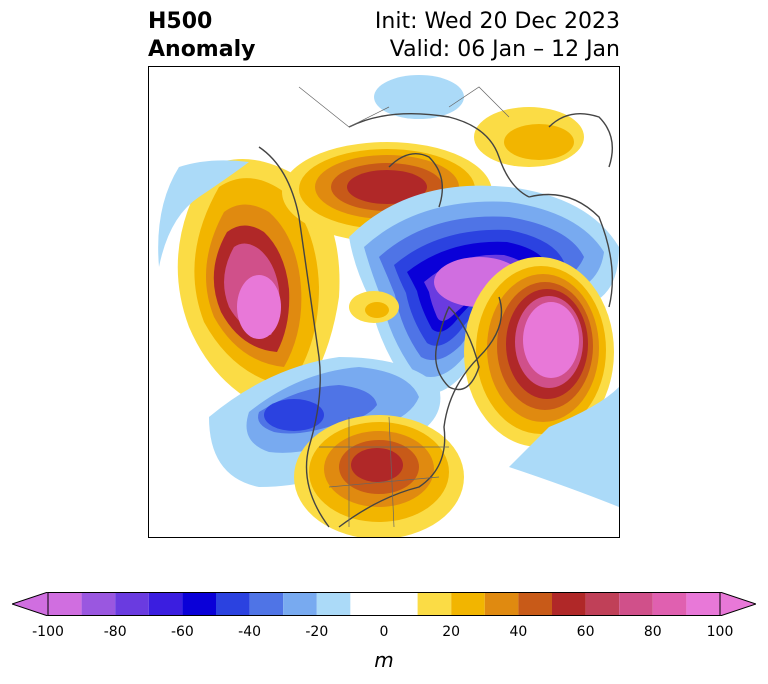 This screenshot has height=684, width=768. What do you see at coordinates (115, 632) in the screenshot?
I see `colorbar-tick-label: -80` at bounding box center [115, 632].